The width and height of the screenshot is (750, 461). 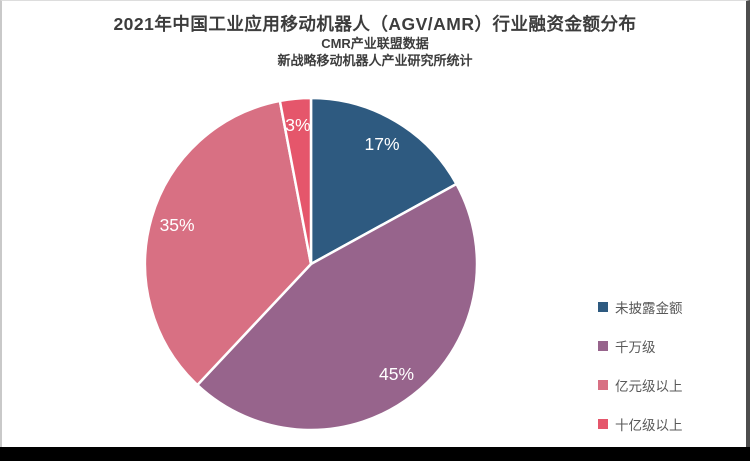 What do you see at coordinates (375, 60) in the screenshot?
I see `chart-subtitle-institute: 新战略移动机器人产业研究所统计` at bounding box center [375, 60].